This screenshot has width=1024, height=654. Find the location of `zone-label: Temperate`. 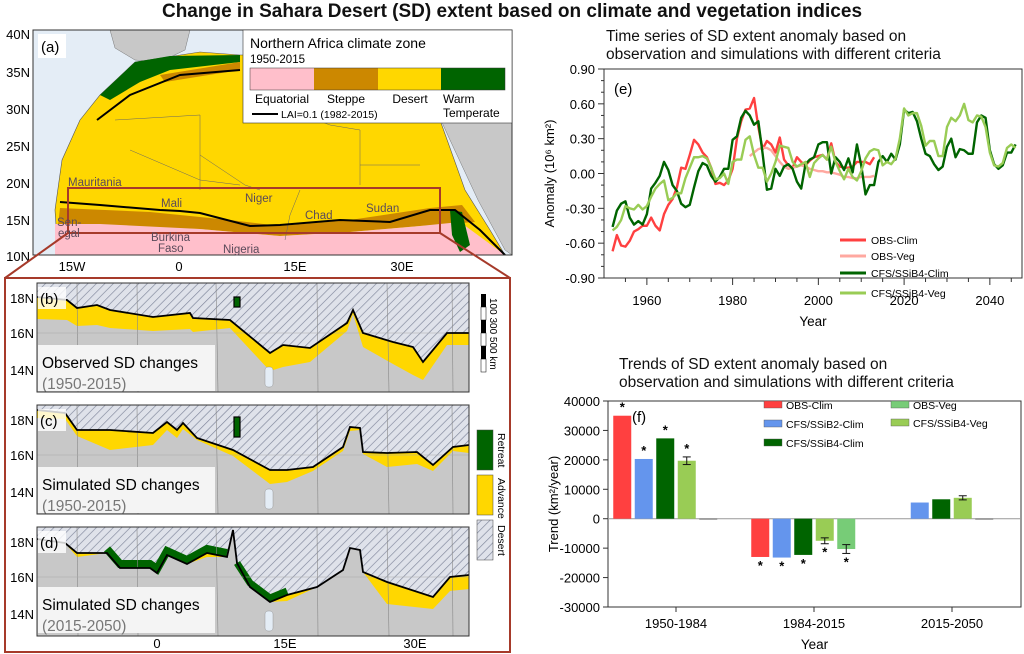

zone-label: Temperate is located at coordinates (471, 113).